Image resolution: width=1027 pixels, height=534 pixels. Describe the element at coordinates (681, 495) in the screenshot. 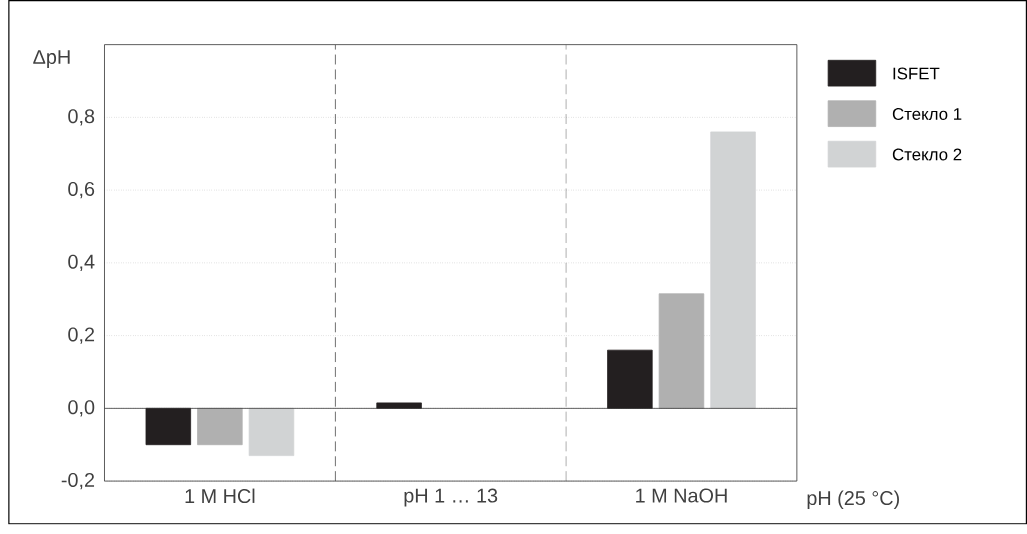

I see `x-tick-label: 1 M NaOH` at that location.